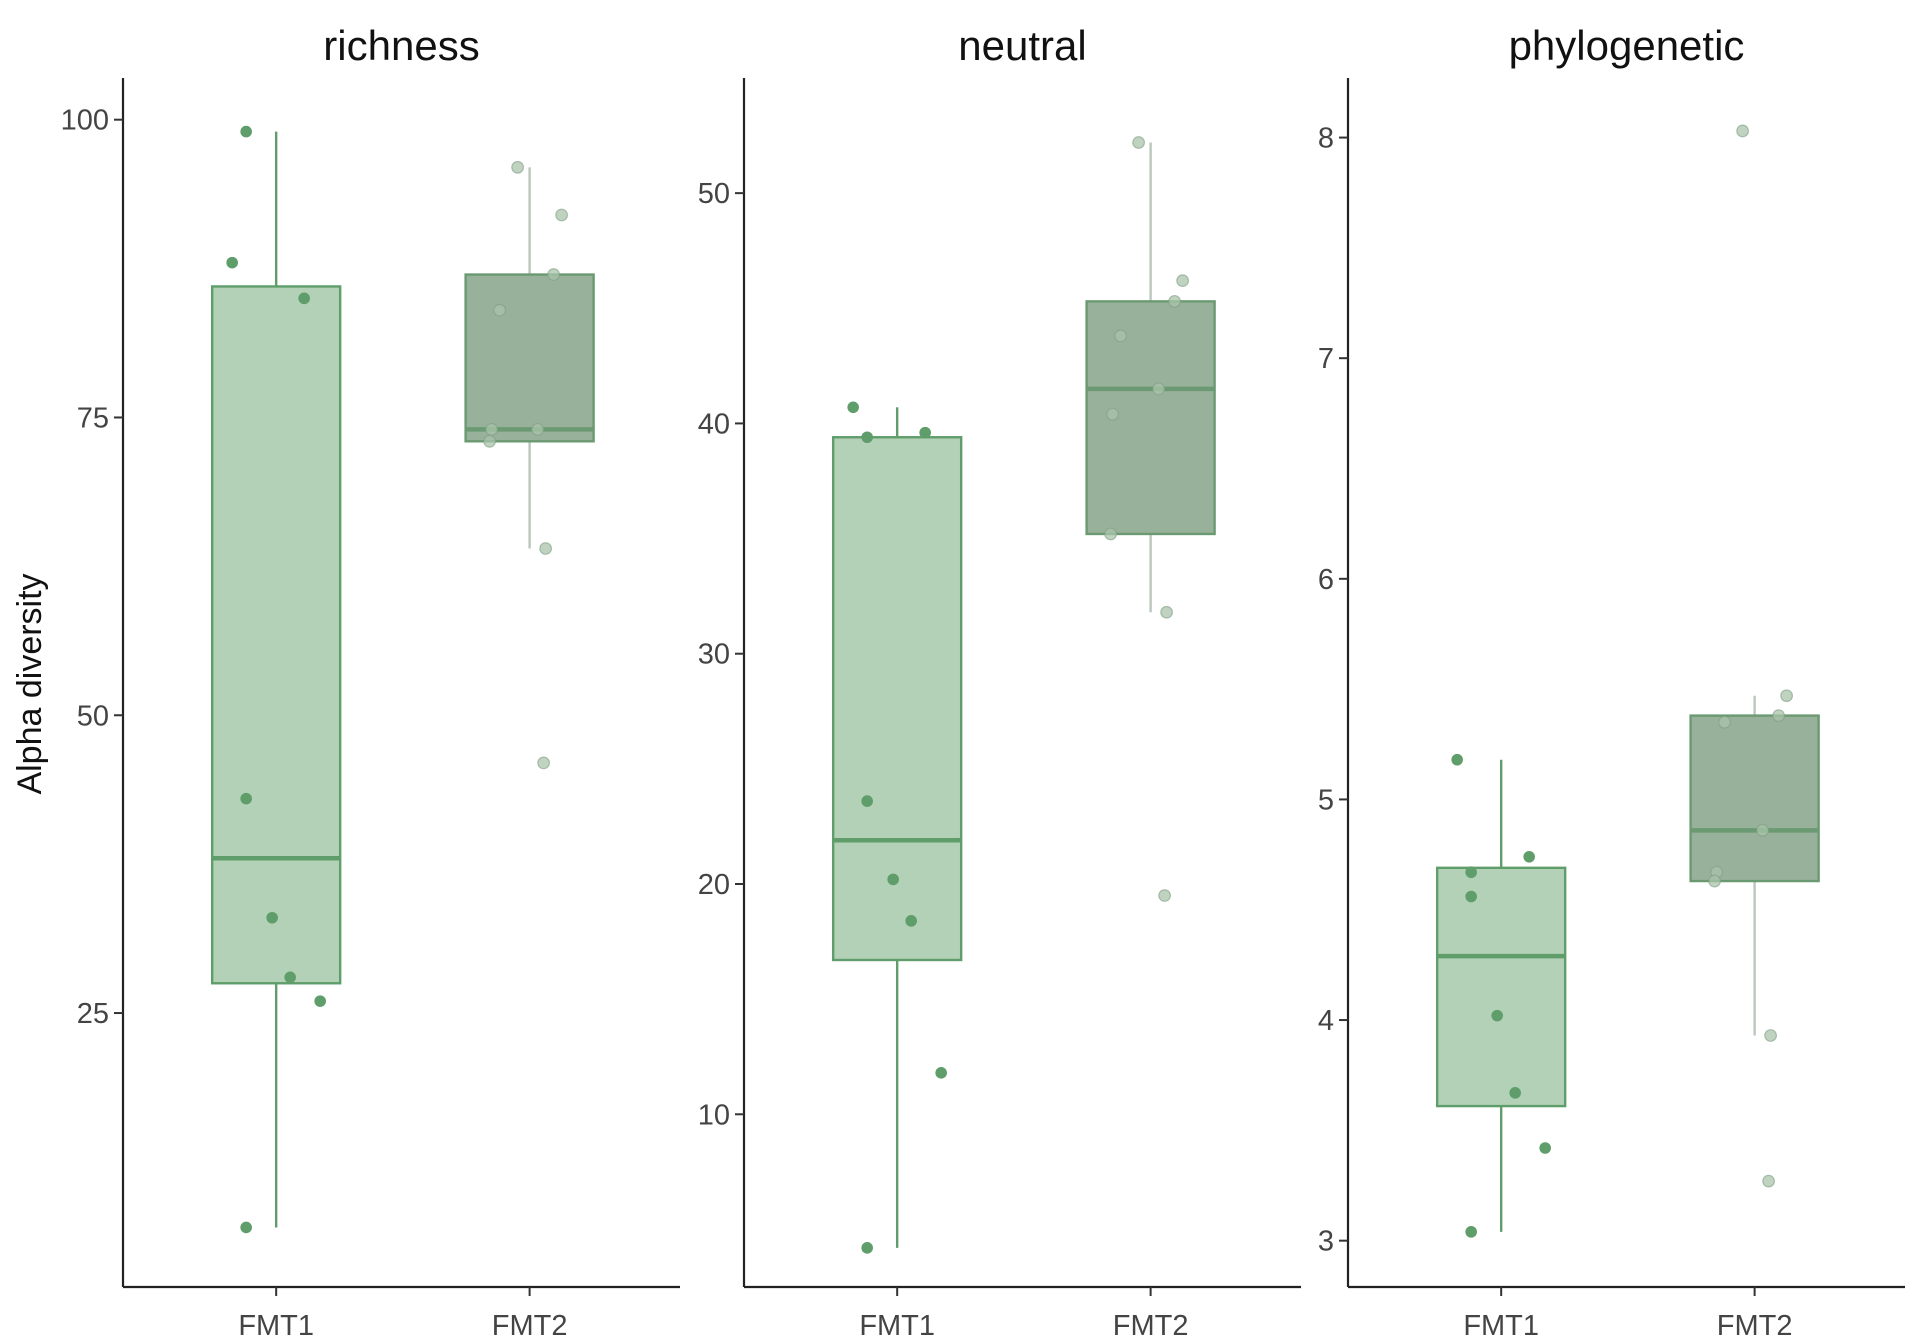 This screenshot has height=1344, width=1920. I want to click on facet-title: richness, so click(401, 45).